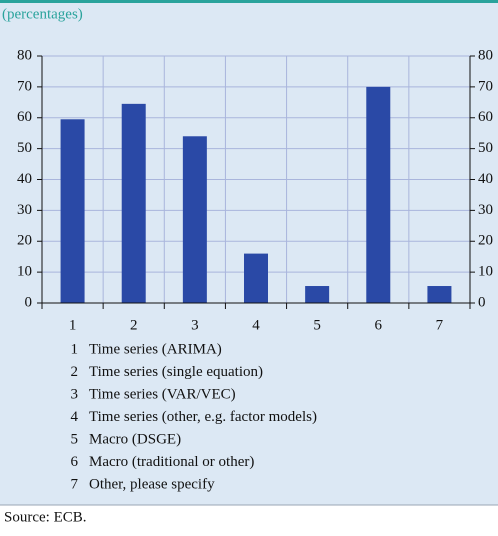 The width and height of the screenshot is (498, 536). I want to click on legend-label: Time series (other, e.g. factor models), so click(203, 417).